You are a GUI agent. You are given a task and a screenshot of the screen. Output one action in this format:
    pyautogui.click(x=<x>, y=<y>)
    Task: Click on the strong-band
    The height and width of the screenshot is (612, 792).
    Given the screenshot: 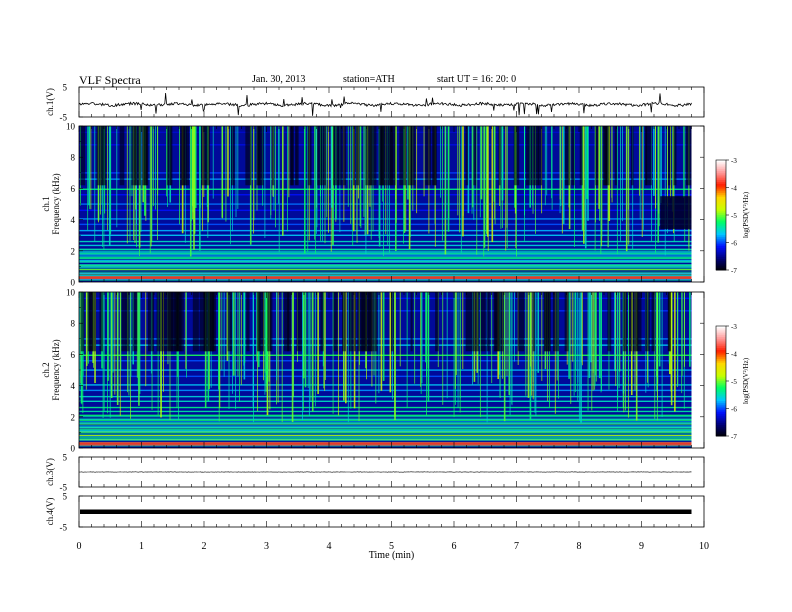 What is the action you would take?
    pyautogui.click(x=385, y=443)
    